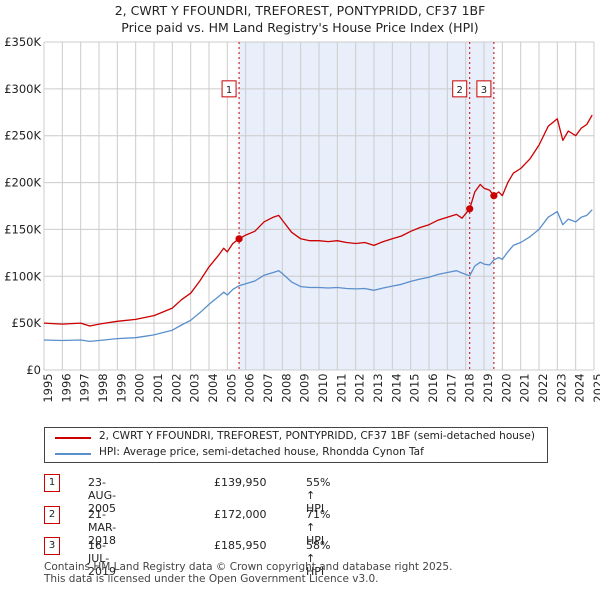 The width and height of the screenshot is (600, 590). Describe the element at coordinates (158, 387) in the screenshot. I see `x-tick-label: 2001` at that location.